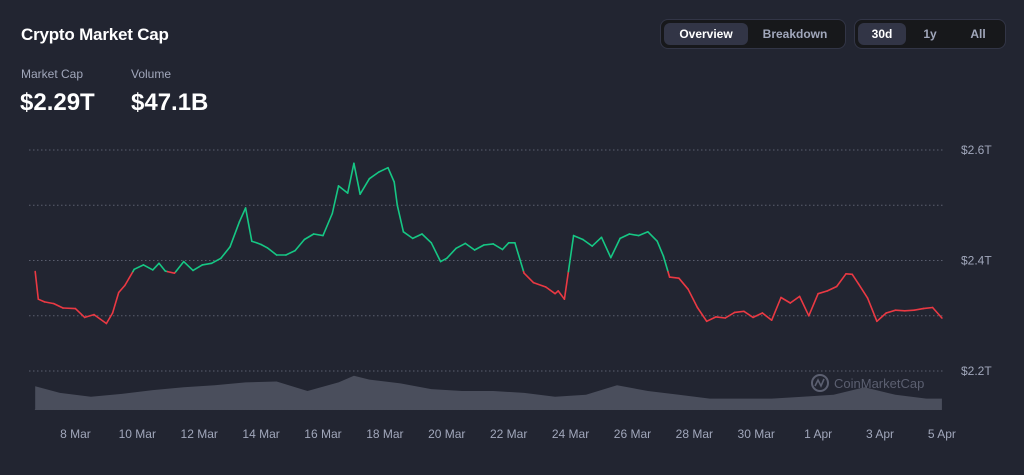 The width and height of the screenshot is (1024, 475). What do you see at coordinates (446, 434) in the screenshot?
I see `x-tick-label: 20 Mar` at bounding box center [446, 434].